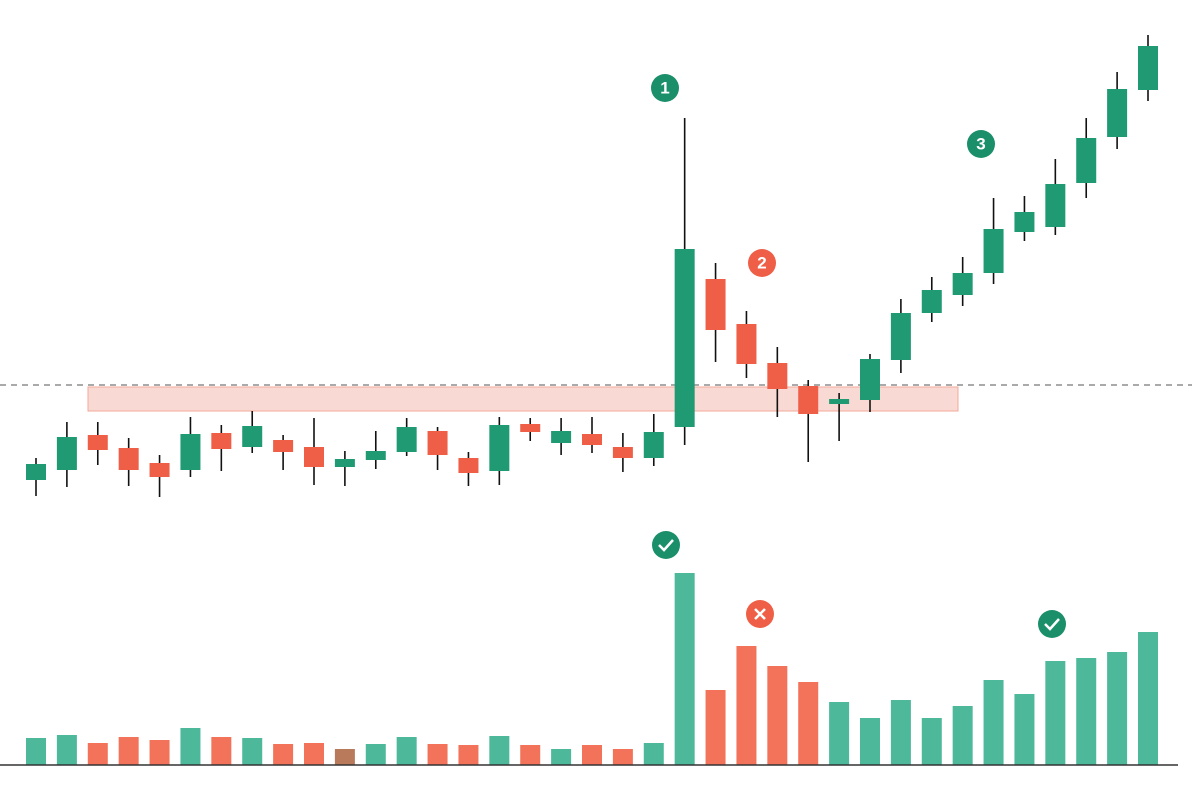 The width and height of the screenshot is (1200, 800). What do you see at coordinates (523, 399) in the screenshot?
I see `zone` at bounding box center [523, 399].